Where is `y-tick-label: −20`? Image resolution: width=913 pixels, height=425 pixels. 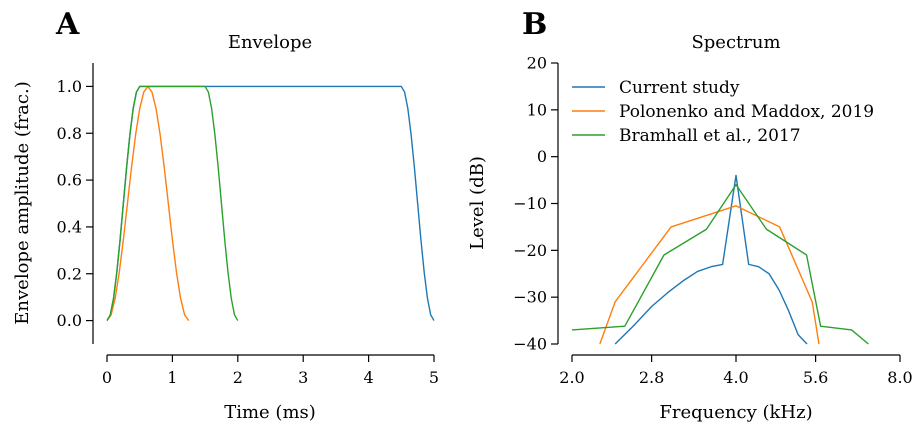 y-tick-label: −20 is located at coordinates (530, 250).